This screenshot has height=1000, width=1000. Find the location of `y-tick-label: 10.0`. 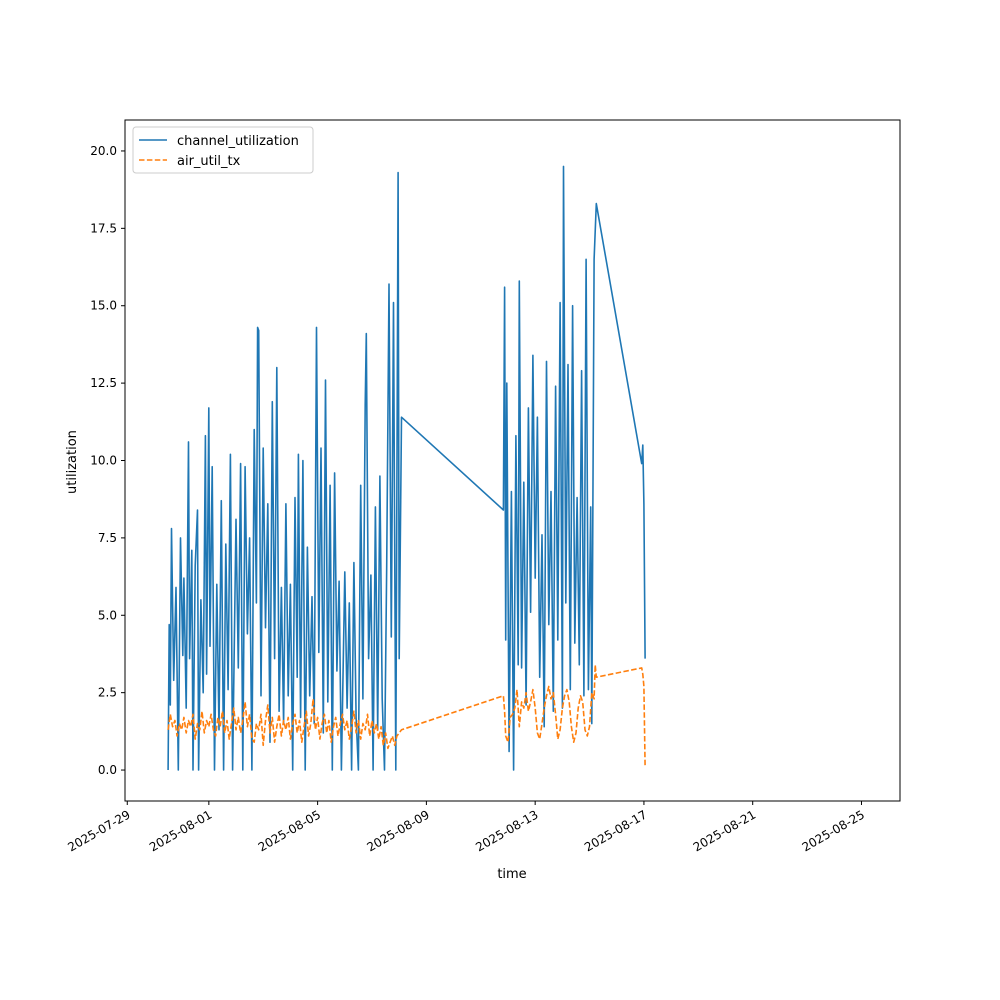

y-tick-label: 10.0 is located at coordinates (103, 461).